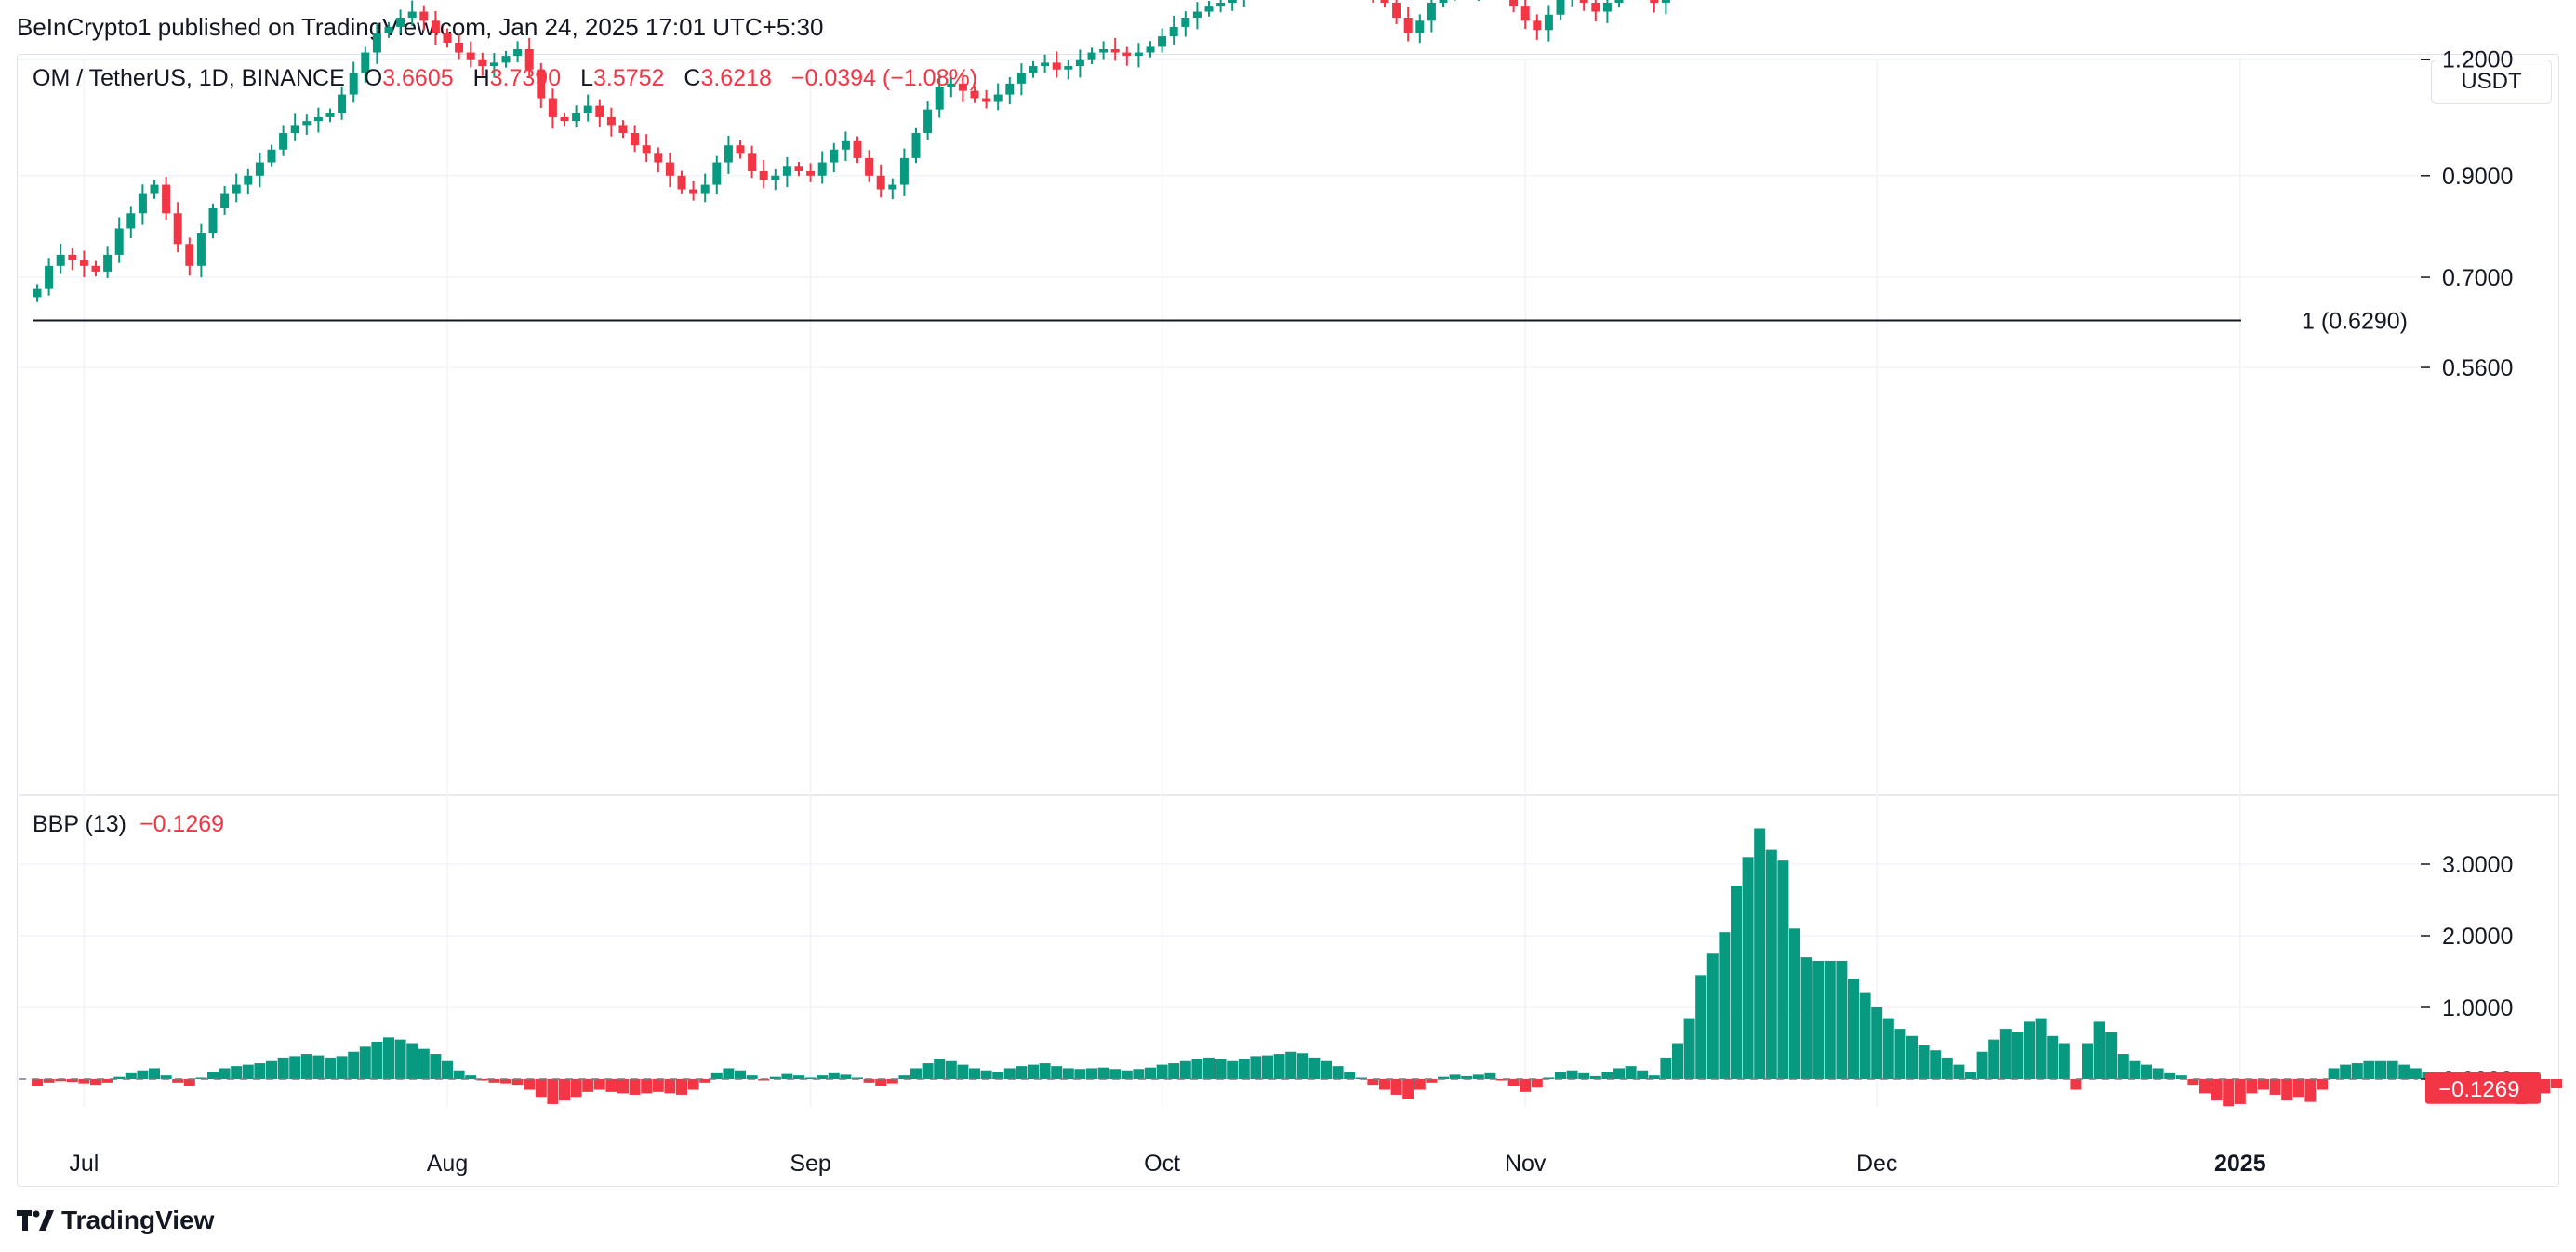 This screenshot has width=2576, height=1252. What do you see at coordinates (115, 1220) in the screenshot?
I see `tradingview-logo: TradingView` at bounding box center [115, 1220].